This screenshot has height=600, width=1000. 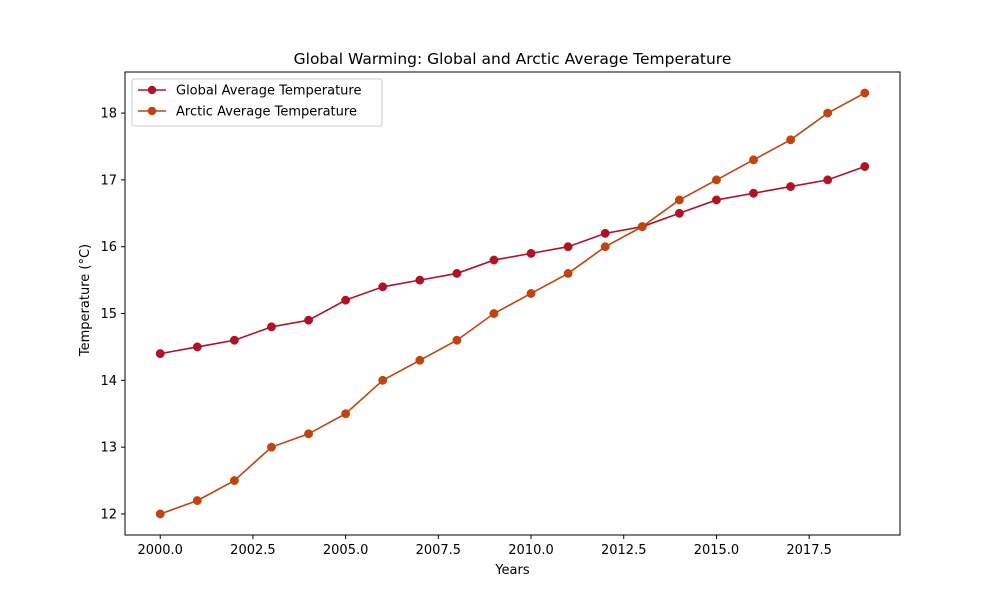 What do you see at coordinates (346, 550) in the screenshot?
I see `x-tick-label: 2005.0` at bounding box center [346, 550].